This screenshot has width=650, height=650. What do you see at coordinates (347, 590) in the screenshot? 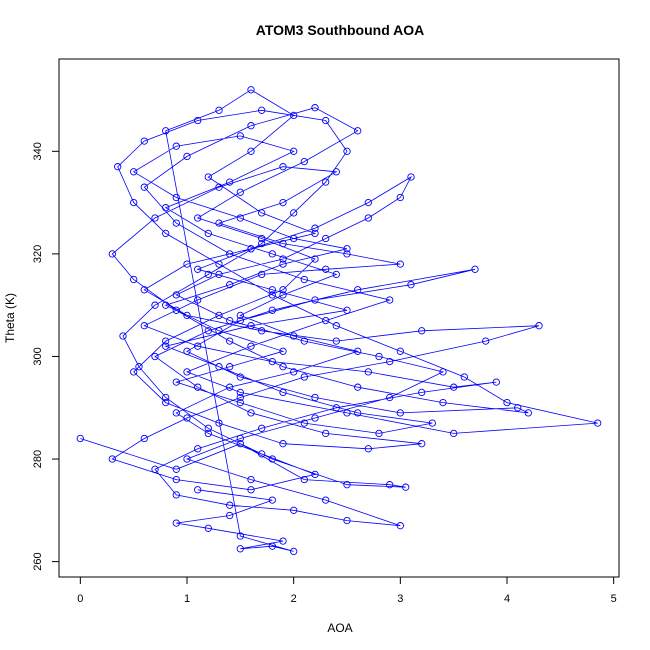
I see `x-axis: 0 1 2 3 4 5` at bounding box center [347, 590].